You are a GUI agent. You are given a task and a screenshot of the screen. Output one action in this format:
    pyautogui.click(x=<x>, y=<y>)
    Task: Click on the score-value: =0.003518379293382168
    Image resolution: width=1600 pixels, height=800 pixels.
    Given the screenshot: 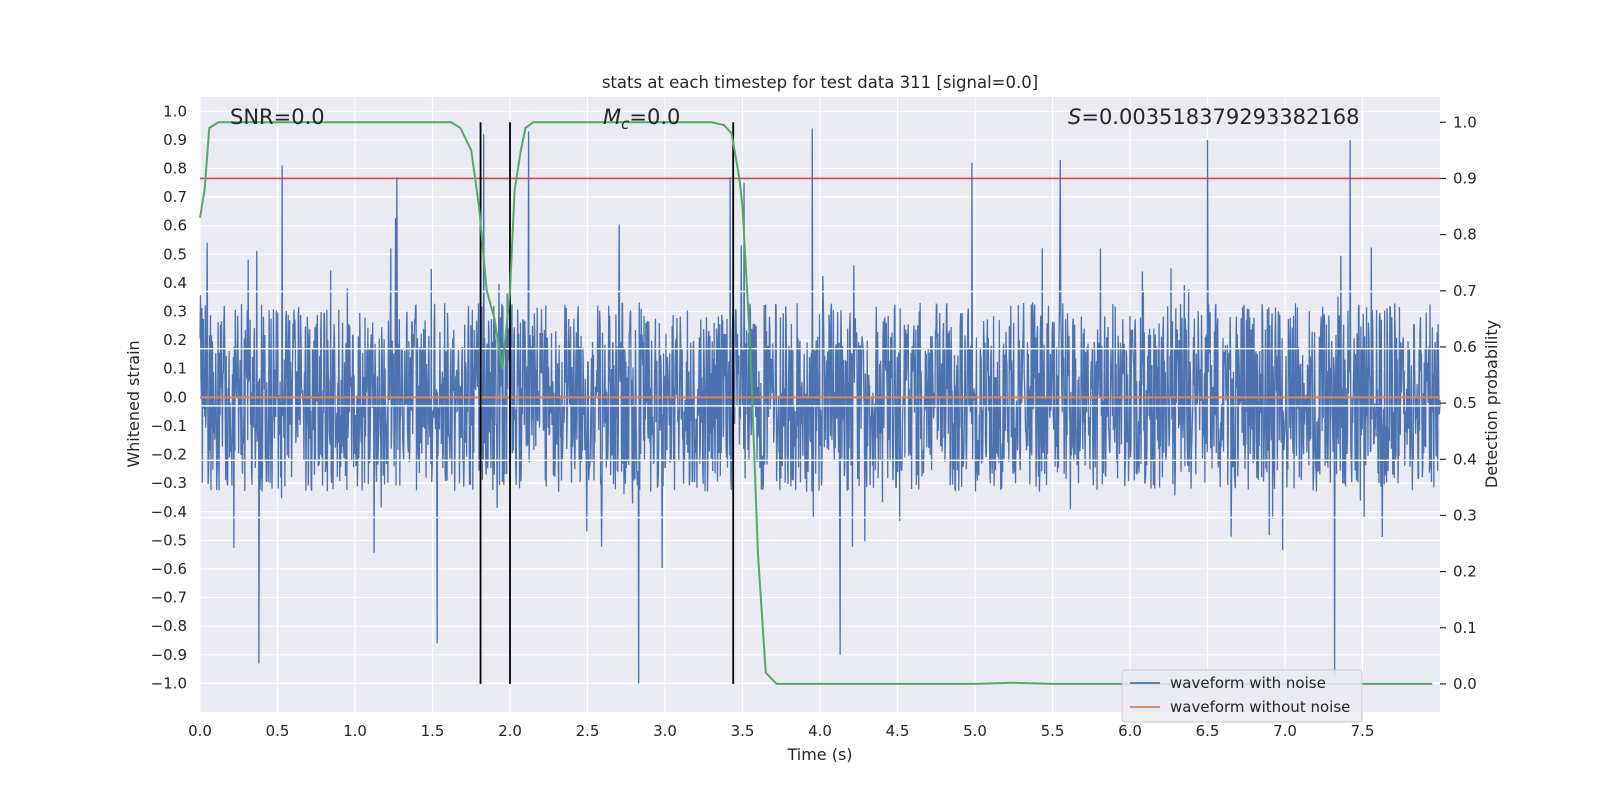 What is the action you would take?
    pyautogui.click(x=1220, y=117)
    